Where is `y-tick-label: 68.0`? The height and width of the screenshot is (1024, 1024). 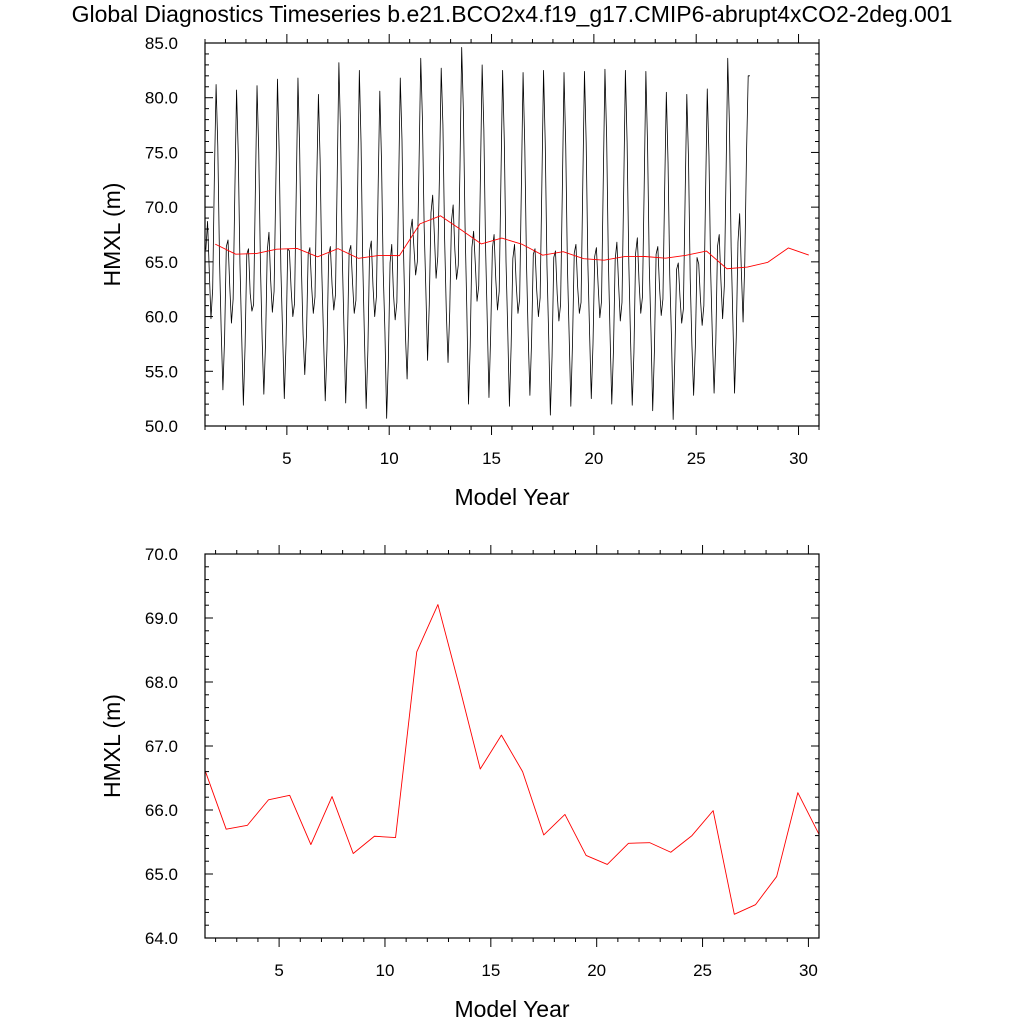
y-tick-label: 68.0 is located at coordinates (161, 682).